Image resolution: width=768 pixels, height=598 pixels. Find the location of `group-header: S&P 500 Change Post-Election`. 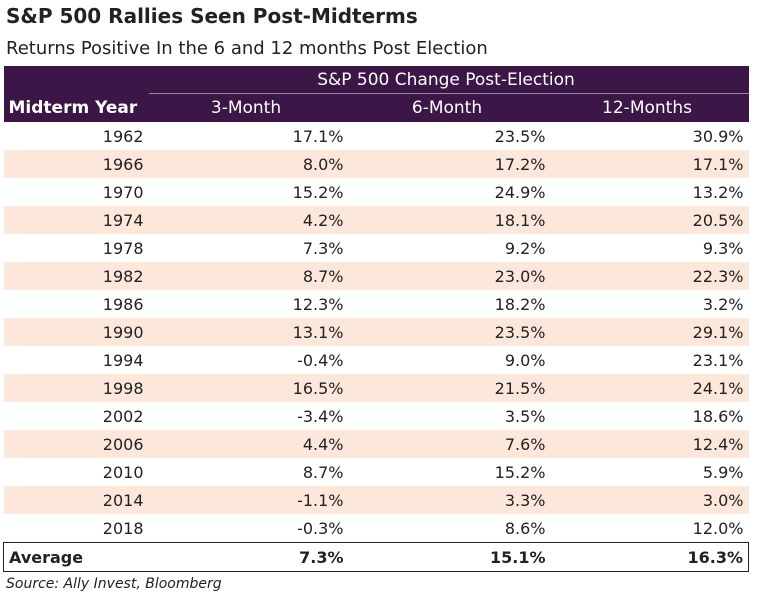

group-header: S&P 500 Change Post-Election is located at coordinates (448, 80).